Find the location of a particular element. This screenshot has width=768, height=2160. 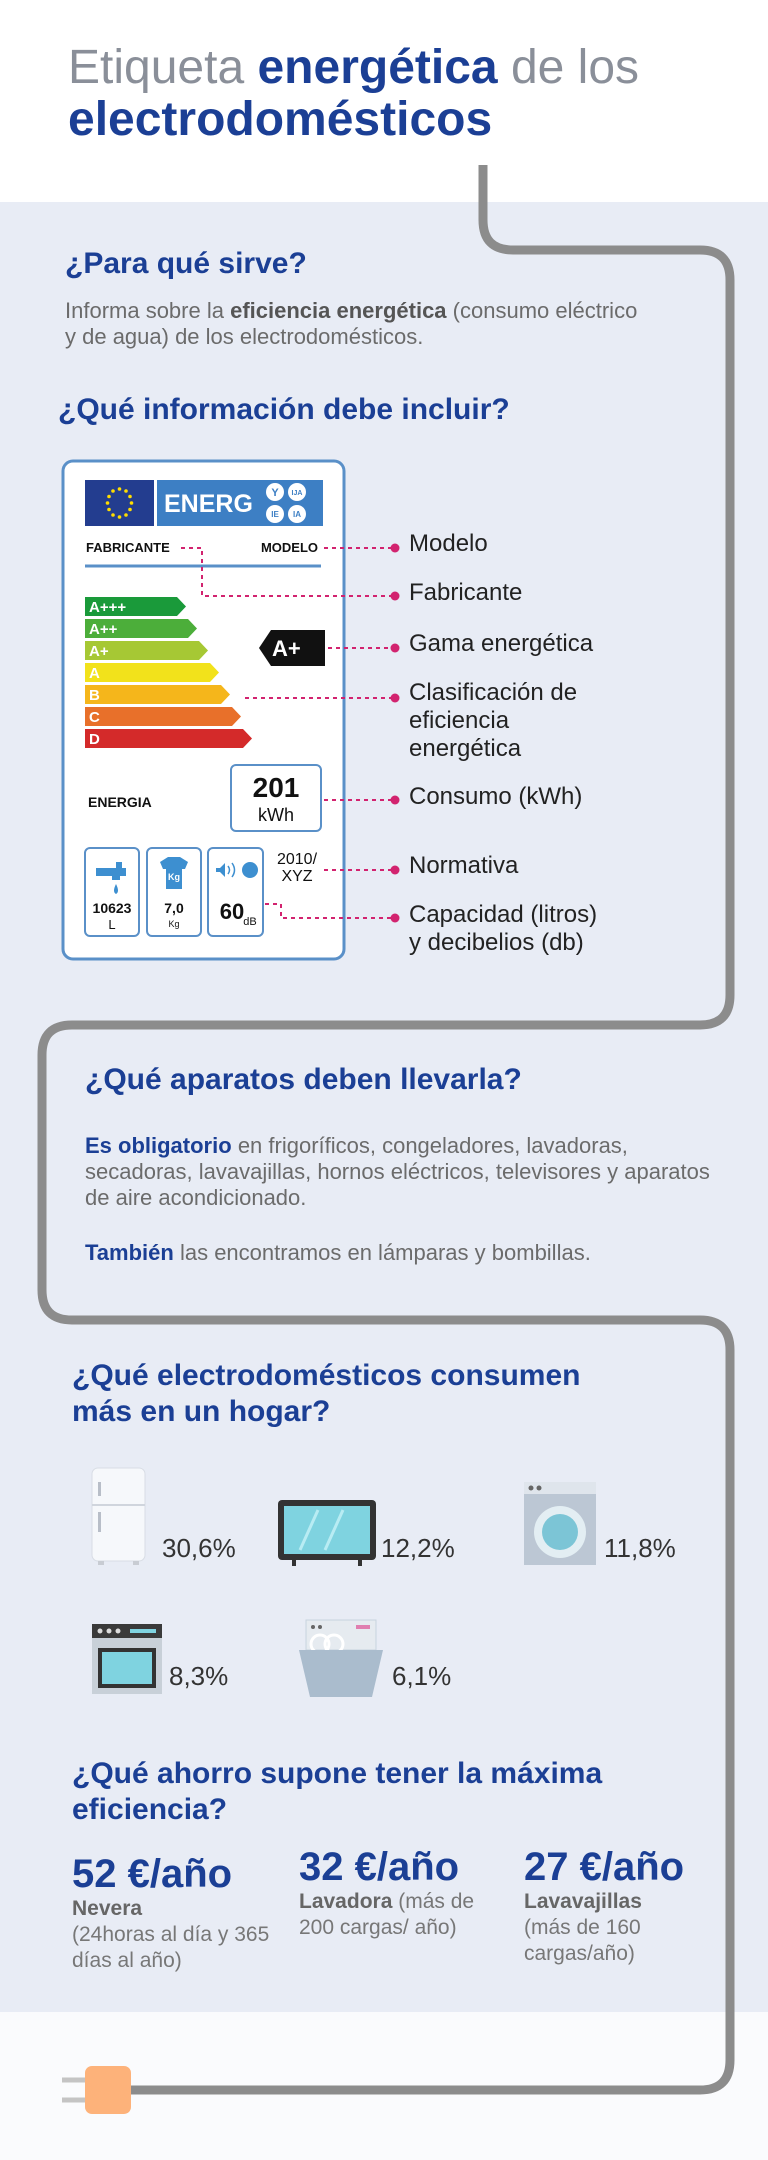

percentage: 30,6% is located at coordinates (199, 1548).